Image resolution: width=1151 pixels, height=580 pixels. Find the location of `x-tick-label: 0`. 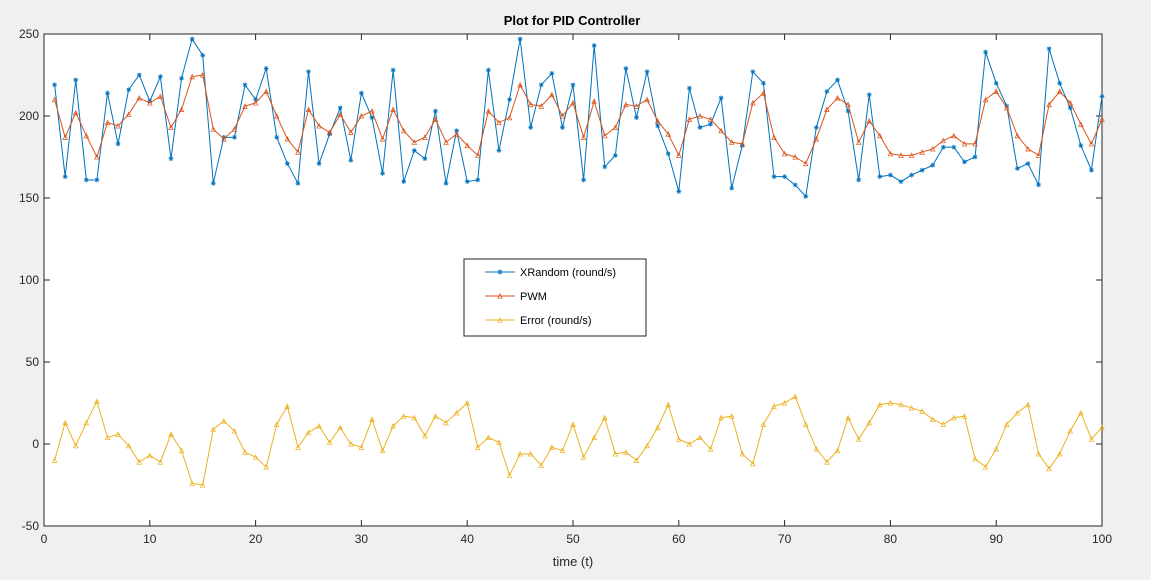

x-tick-label: 0 is located at coordinates (44, 539).